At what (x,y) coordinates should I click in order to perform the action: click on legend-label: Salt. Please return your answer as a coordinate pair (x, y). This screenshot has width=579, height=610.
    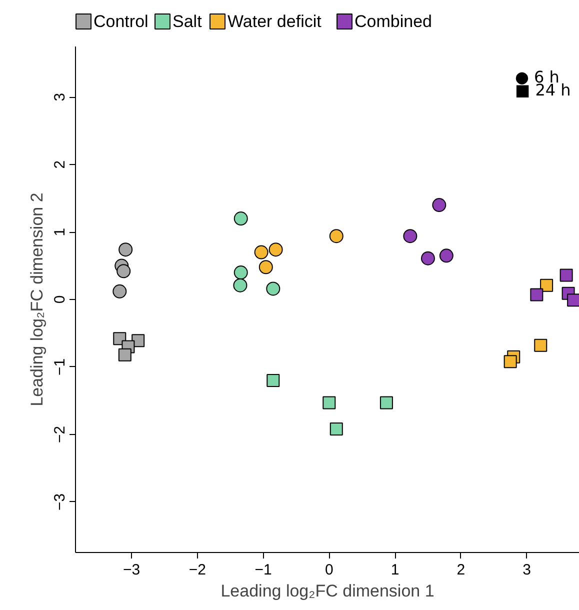
    Looking at the image, I should click on (187, 21).